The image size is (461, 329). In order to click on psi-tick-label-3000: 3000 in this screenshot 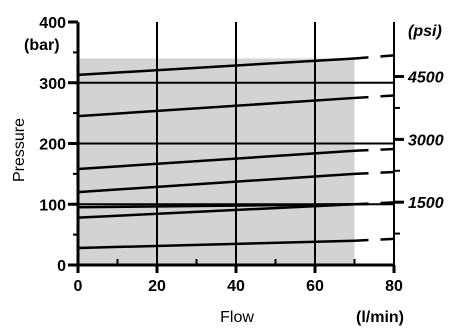, I will do `click(426, 140)`.